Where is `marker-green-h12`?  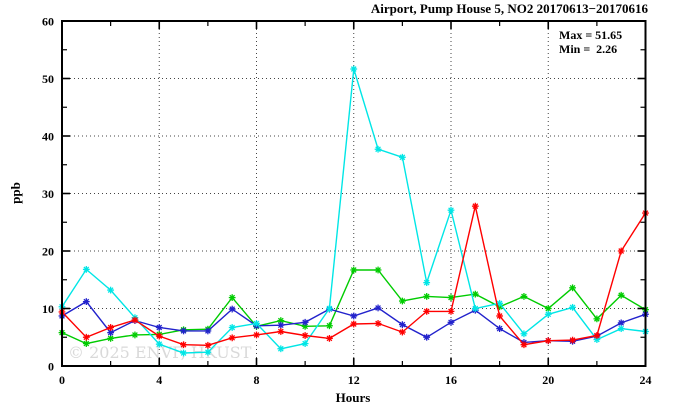
marker-green-h12 is located at coordinates (354, 270).